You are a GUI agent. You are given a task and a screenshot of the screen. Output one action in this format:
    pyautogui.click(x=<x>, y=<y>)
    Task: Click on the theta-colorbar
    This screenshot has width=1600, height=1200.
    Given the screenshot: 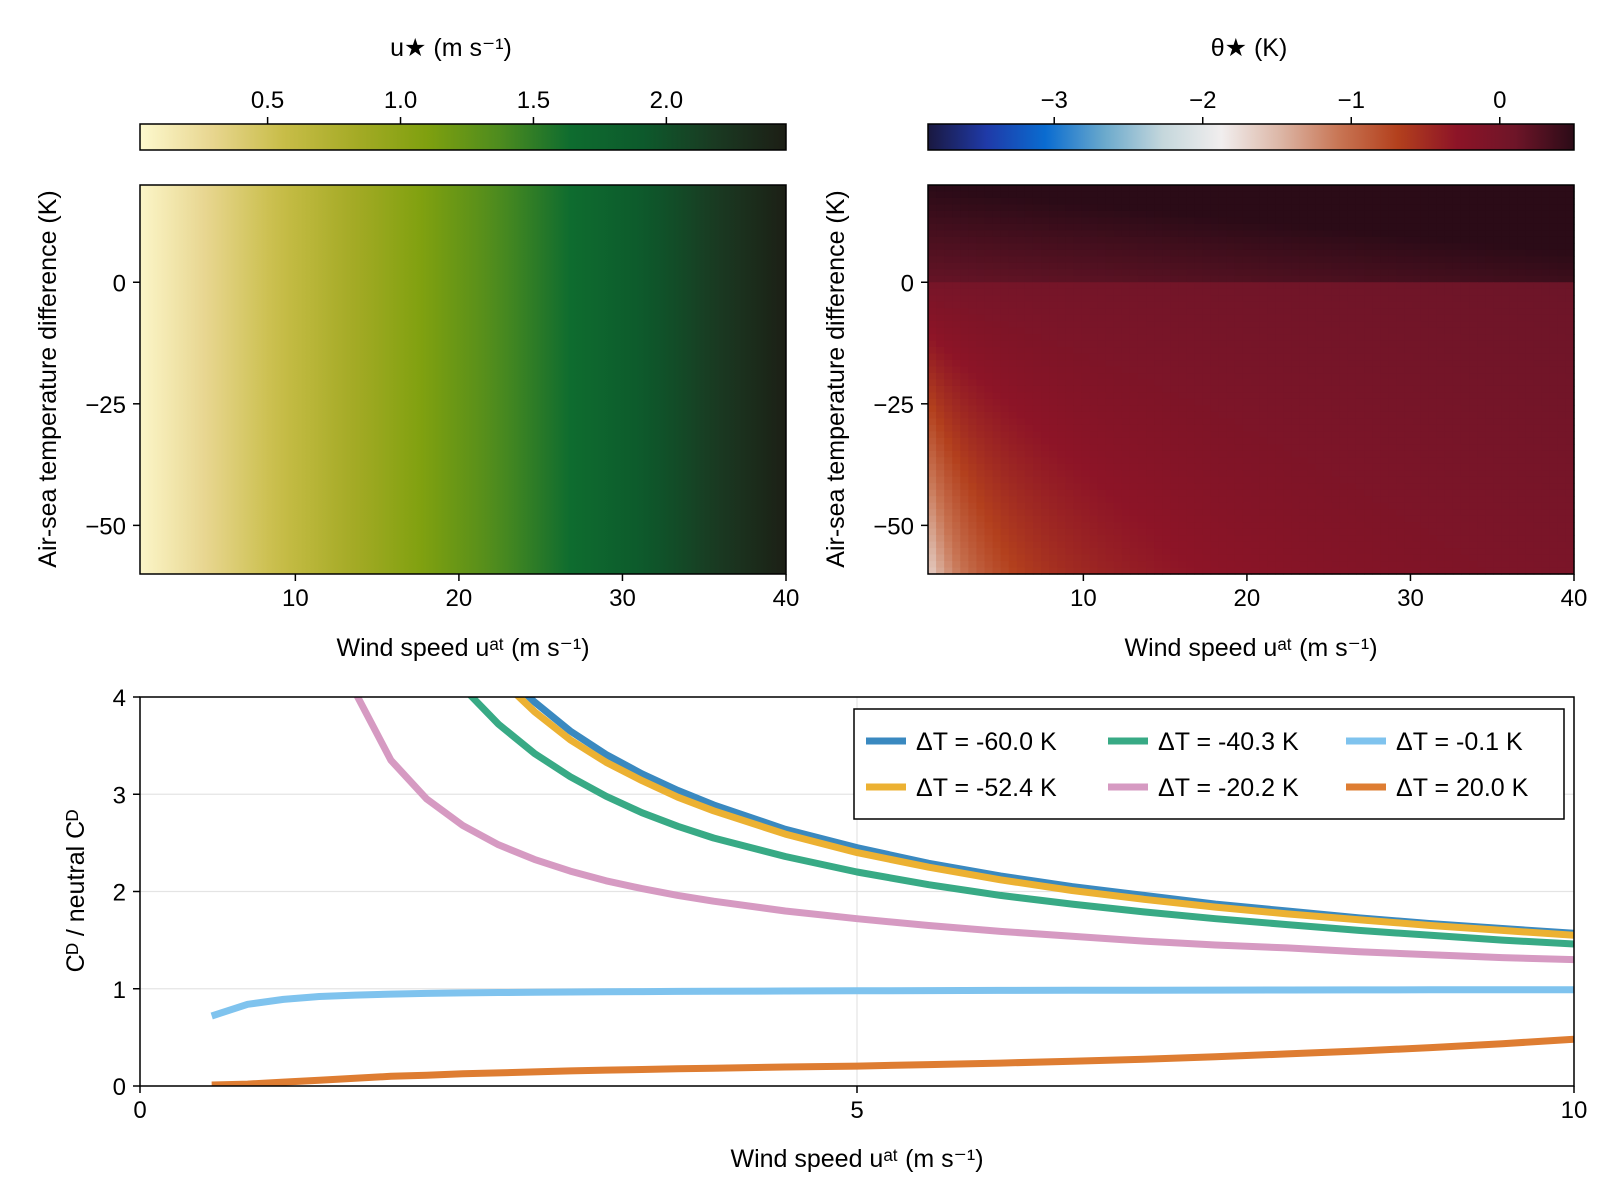 What is the action you would take?
    pyautogui.click(x=1251, y=137)
    